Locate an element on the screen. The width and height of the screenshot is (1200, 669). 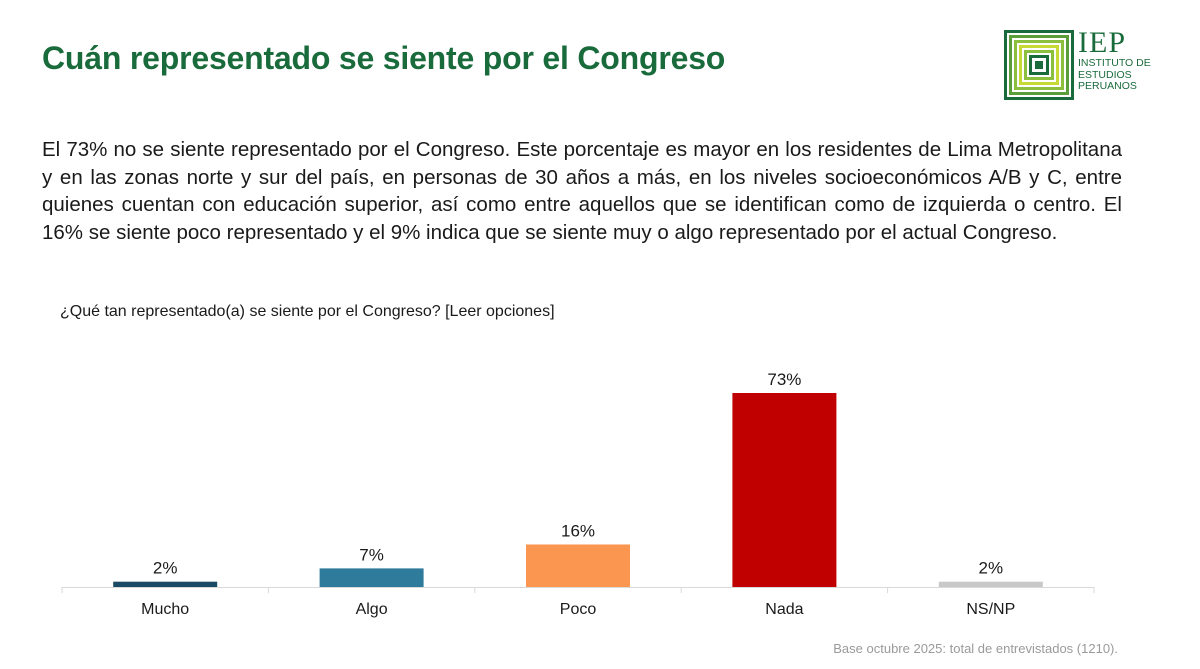
bar-nada is located at coordinates (784, 490).